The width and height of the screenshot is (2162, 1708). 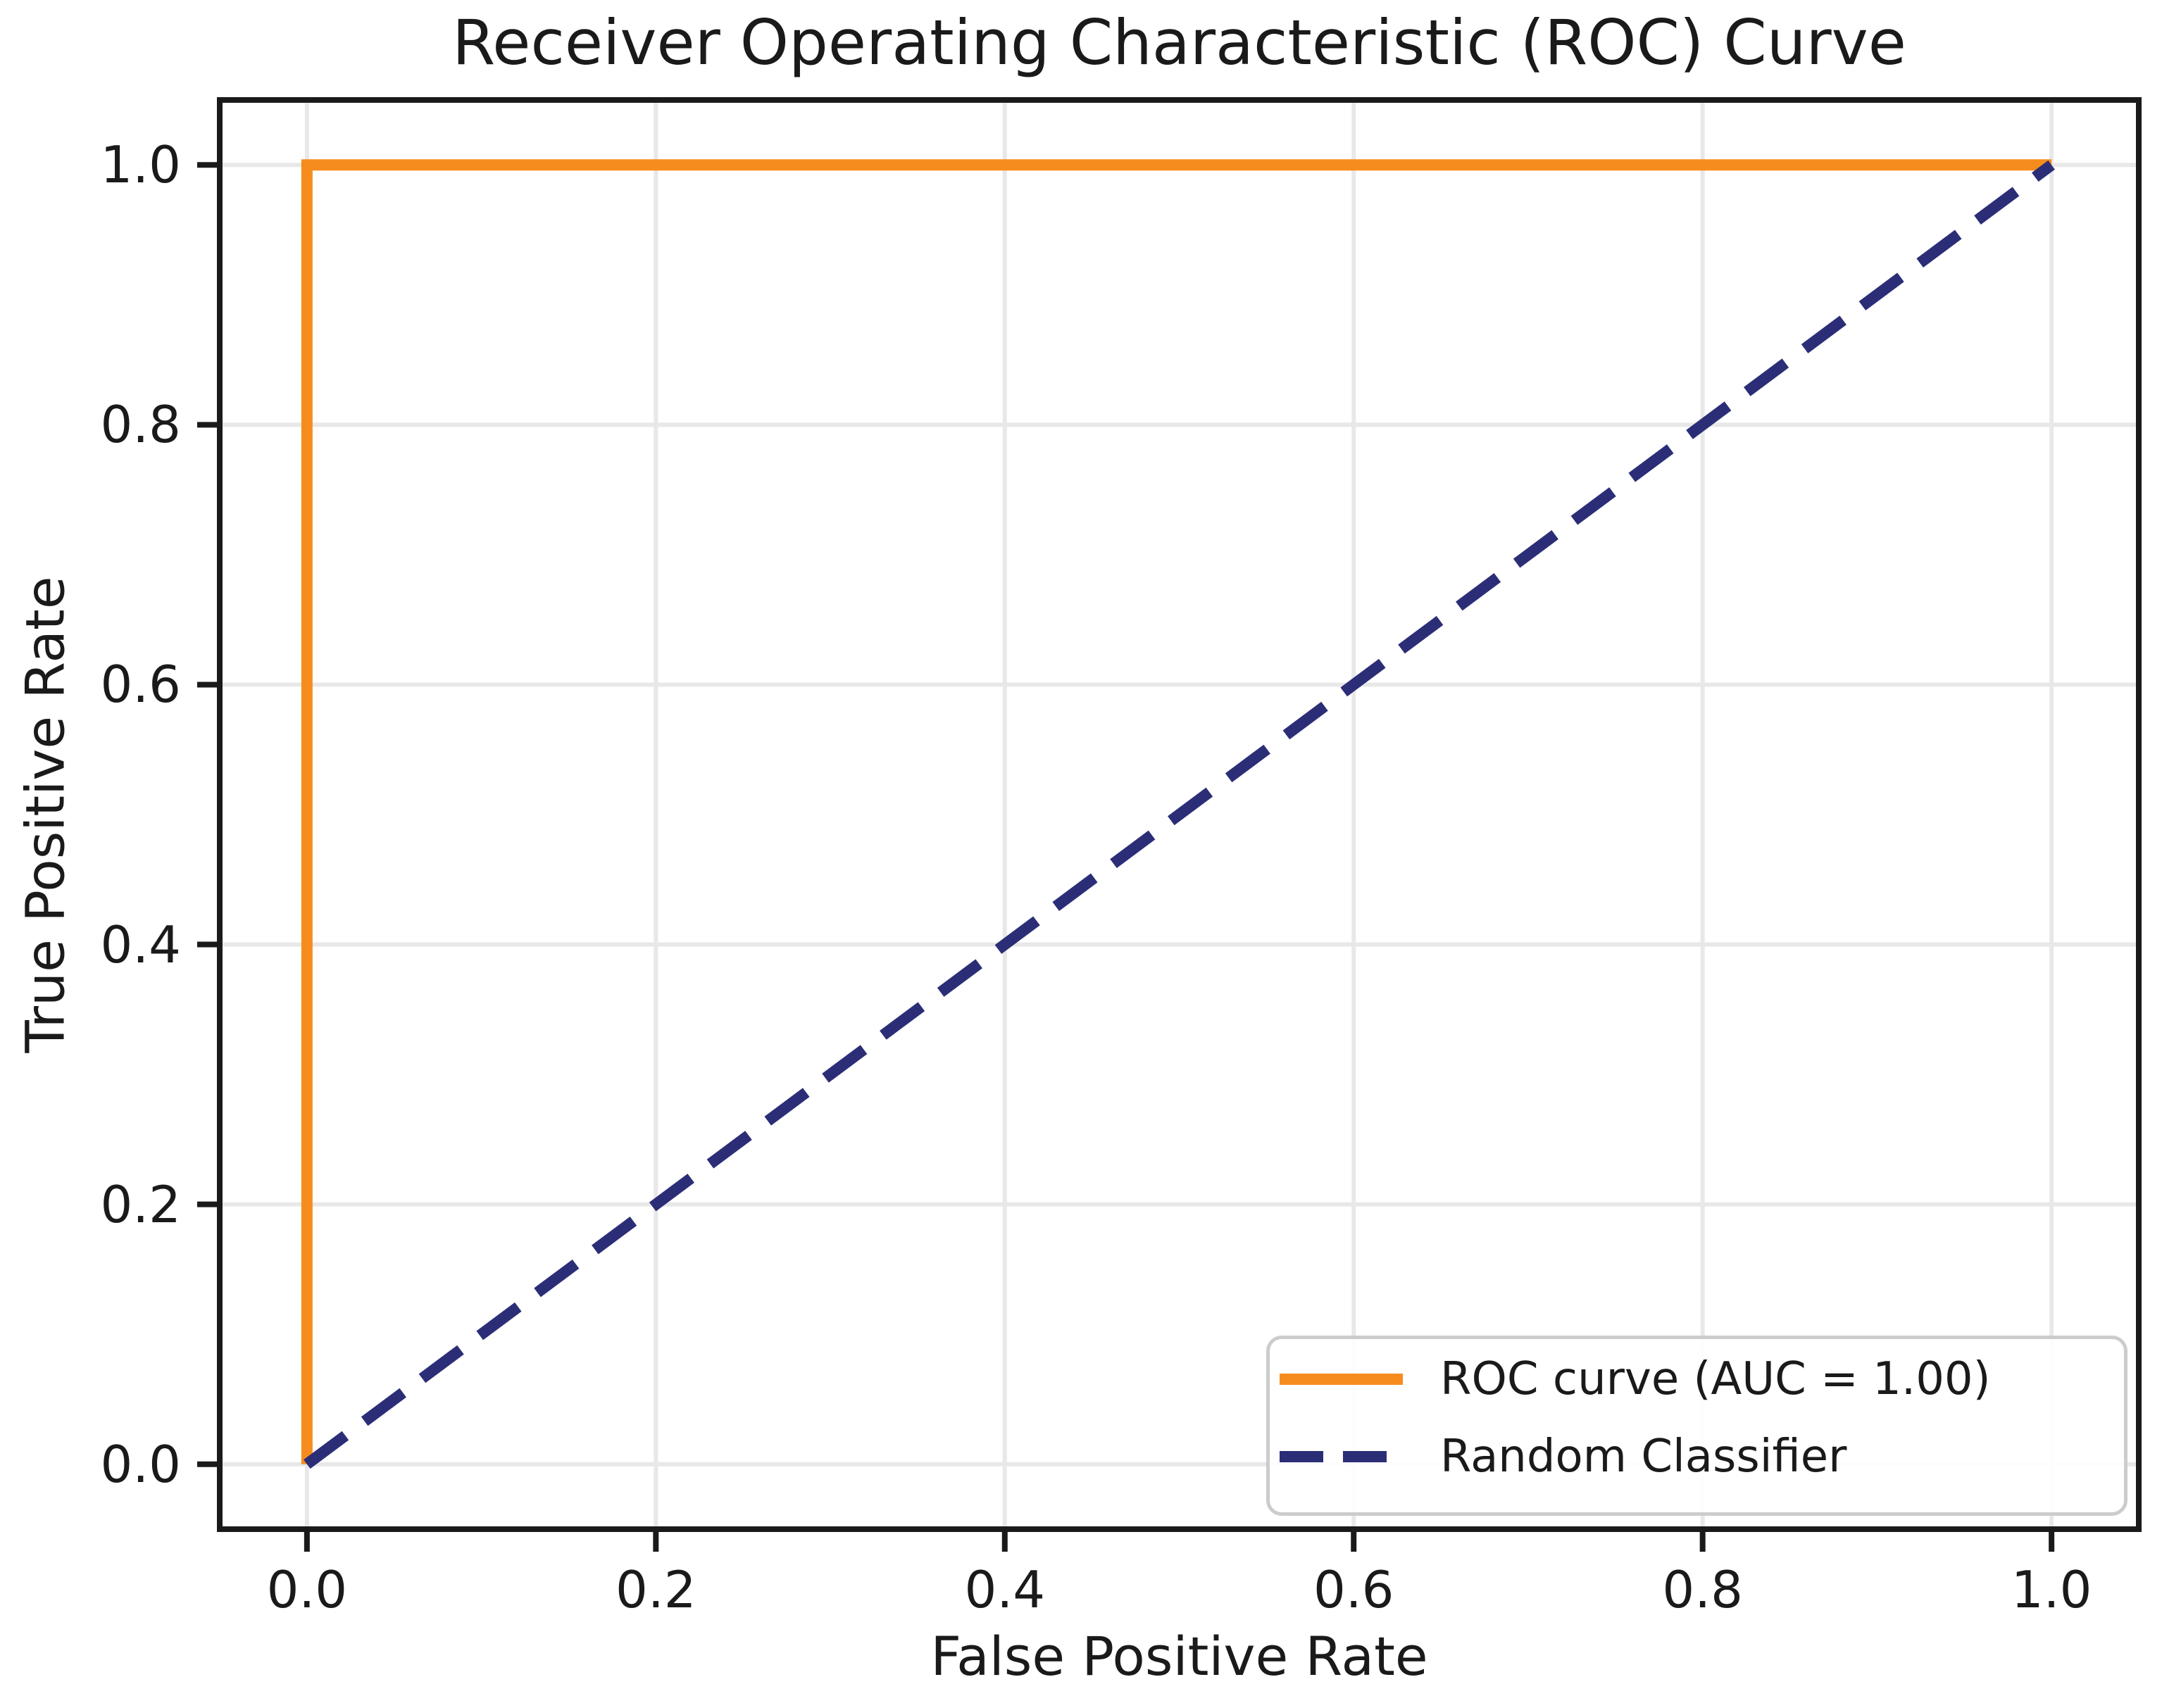 What do you see at coordinates (1342, 1456) in the screenshot?
I see `random-classifier-line-swatch` at bounding box center [1342, 1456].